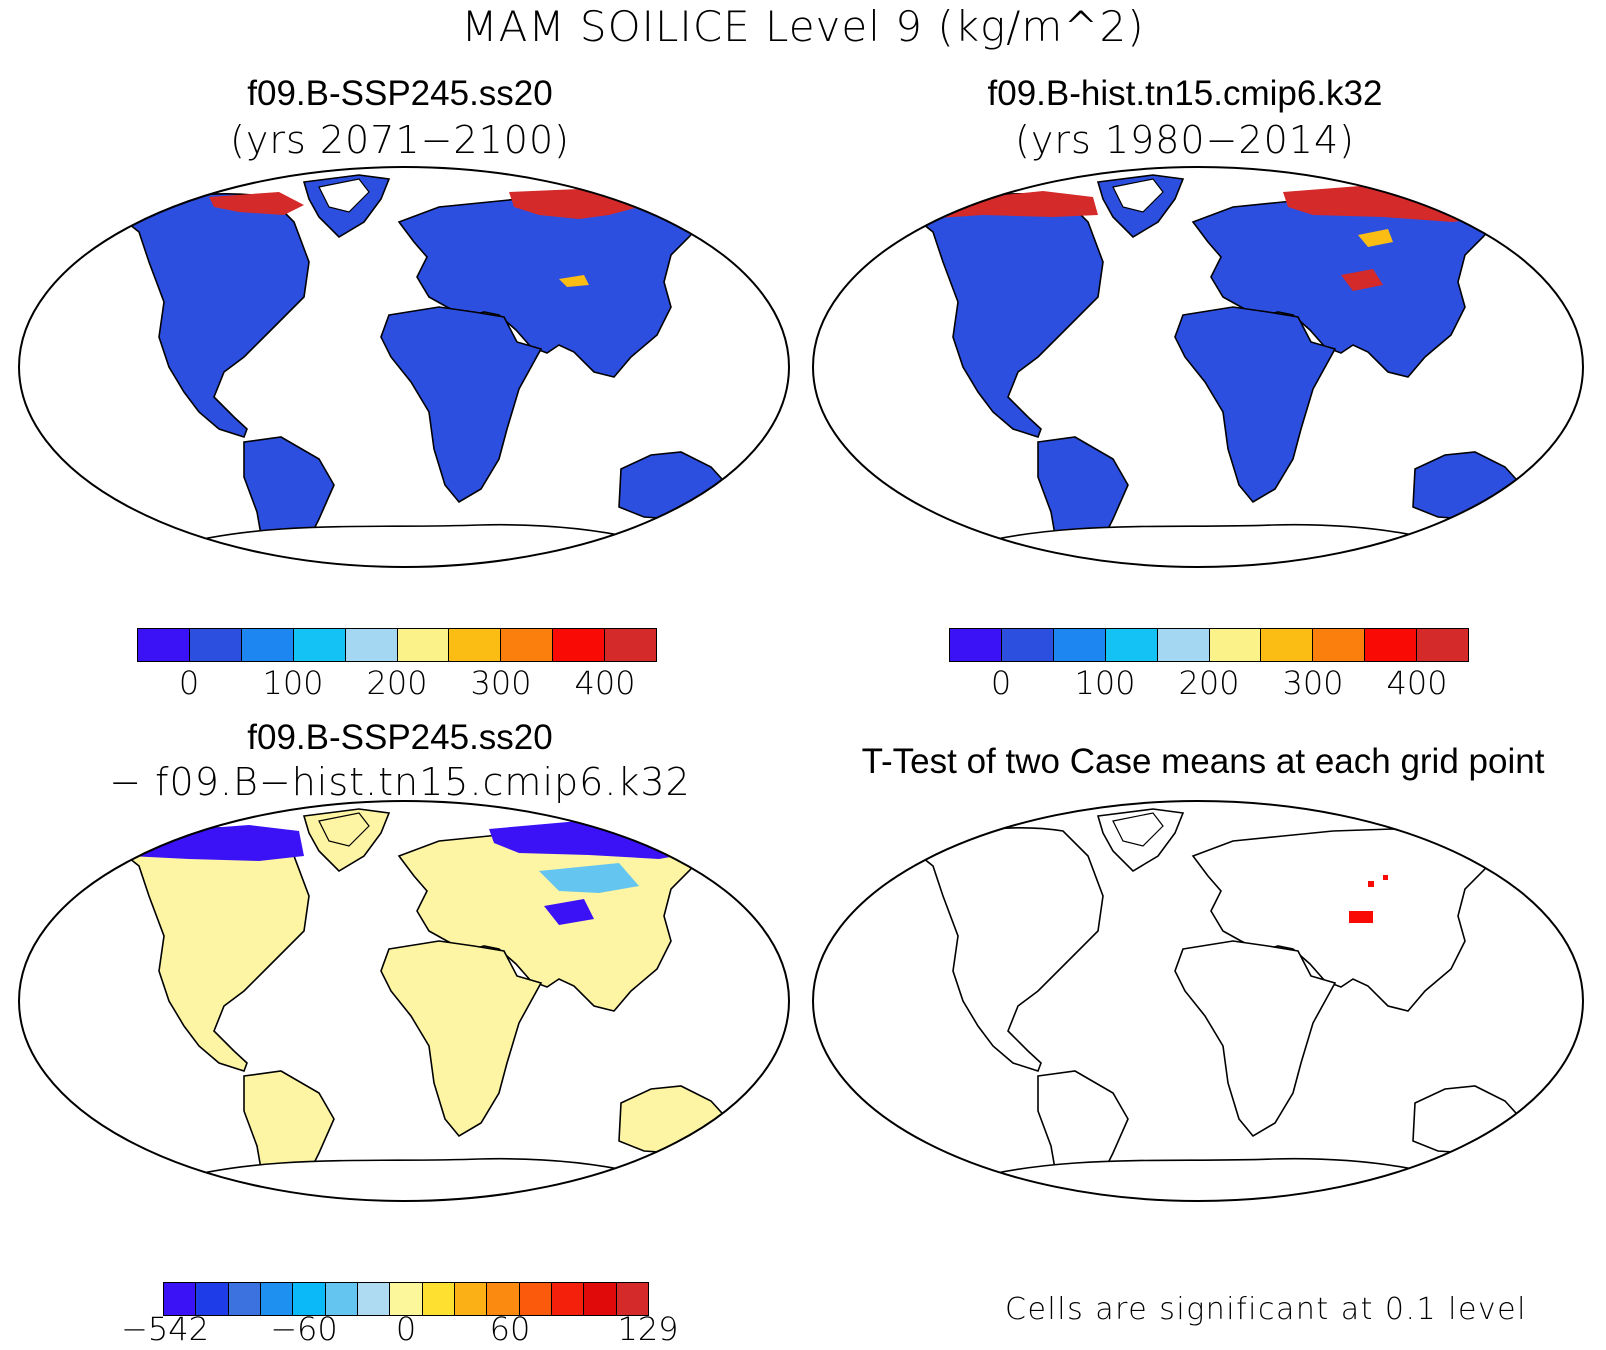 The image size is (1606, 1350). I want to click on ssp-colorbar, so click(397, 645).